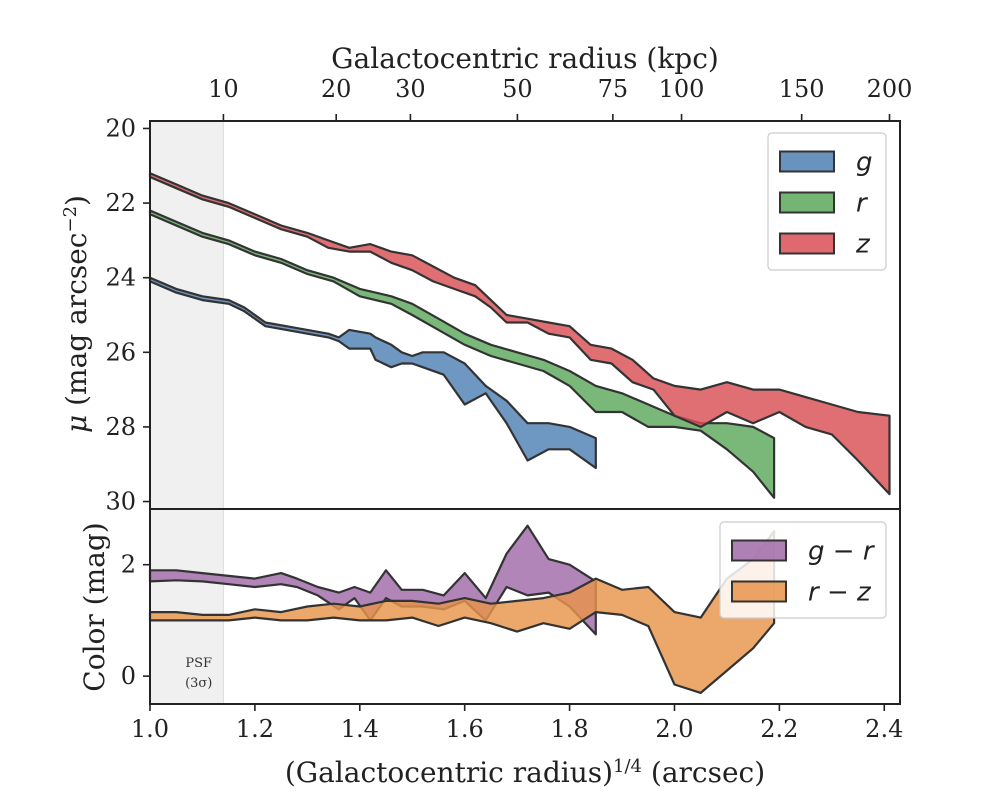 The height and width of the screenshot is (800, 1000). I want to click on y-tick-label: 26, so click(120, 352).